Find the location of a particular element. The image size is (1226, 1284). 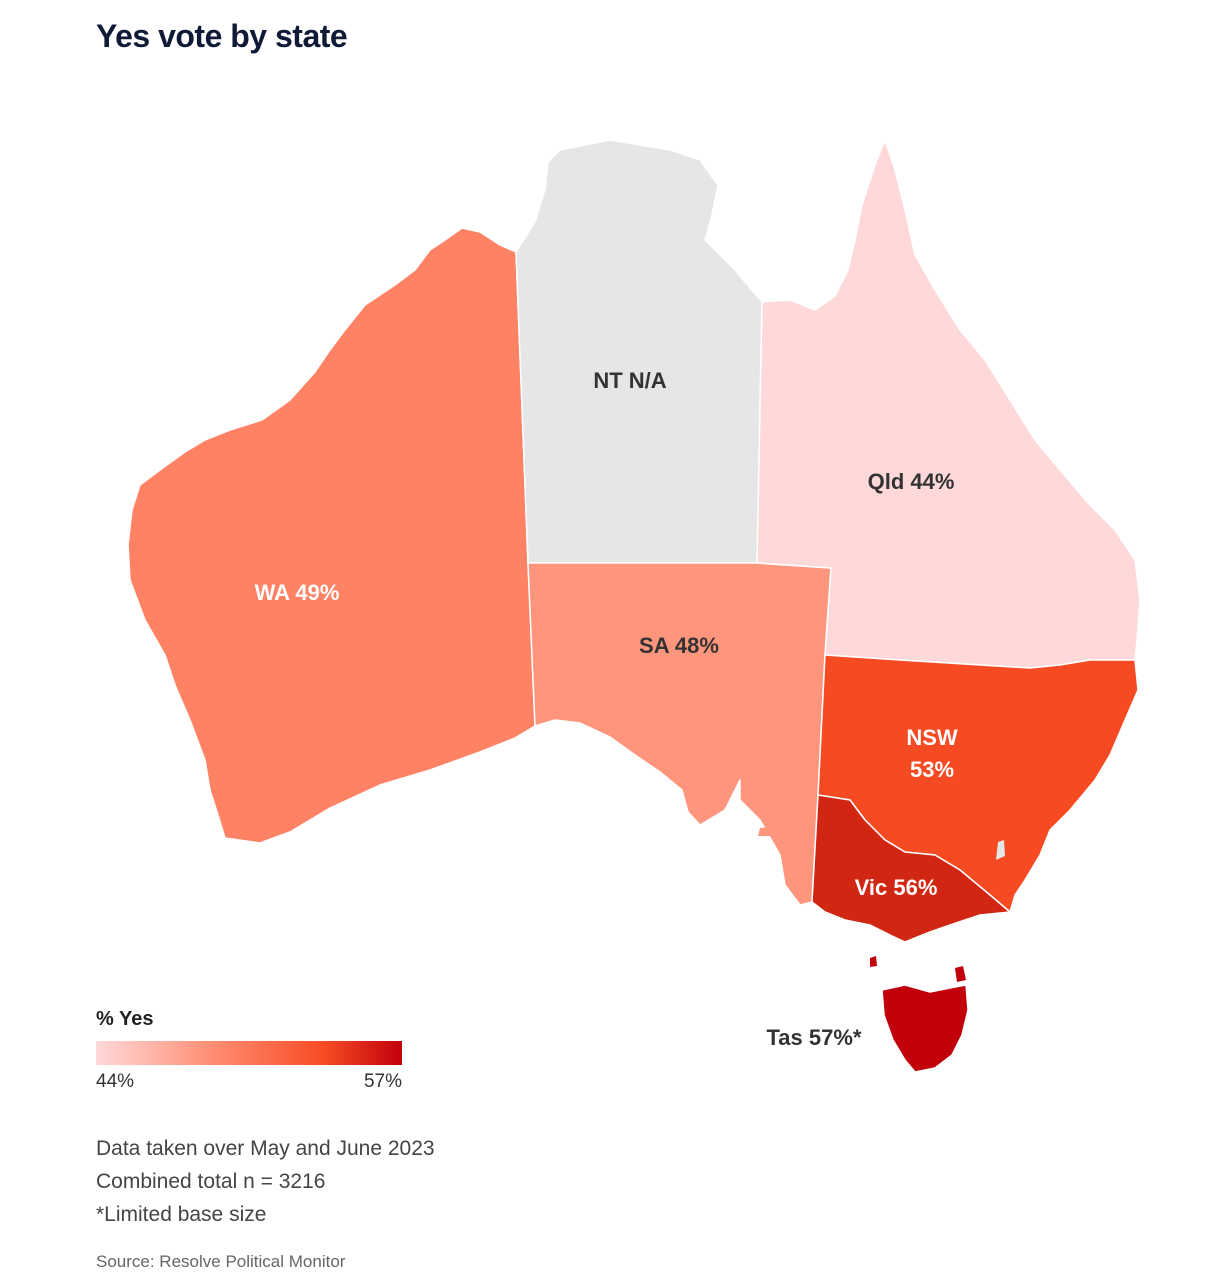

note-date-range: Data taken over May and June 2023 is located at coordinates (265, 1148).